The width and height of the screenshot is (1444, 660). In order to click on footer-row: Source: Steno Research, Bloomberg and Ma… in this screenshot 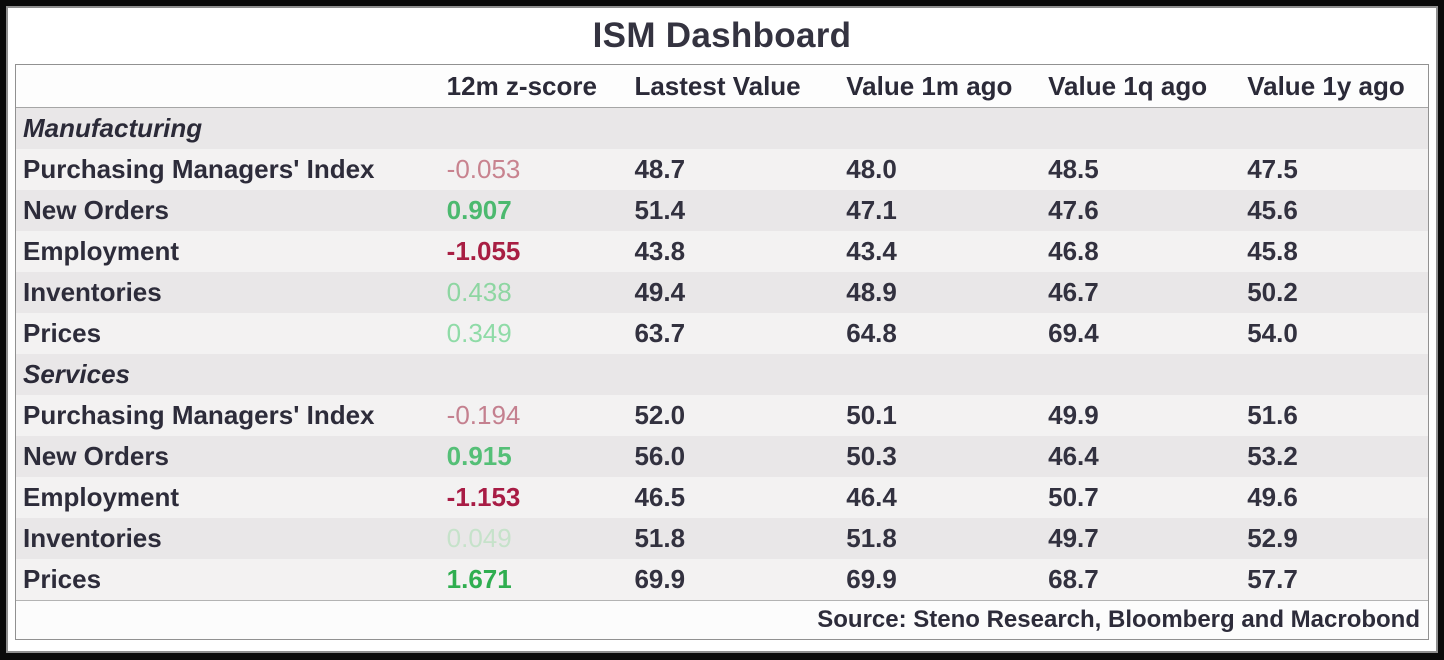, I will do `click(722, 619)`.